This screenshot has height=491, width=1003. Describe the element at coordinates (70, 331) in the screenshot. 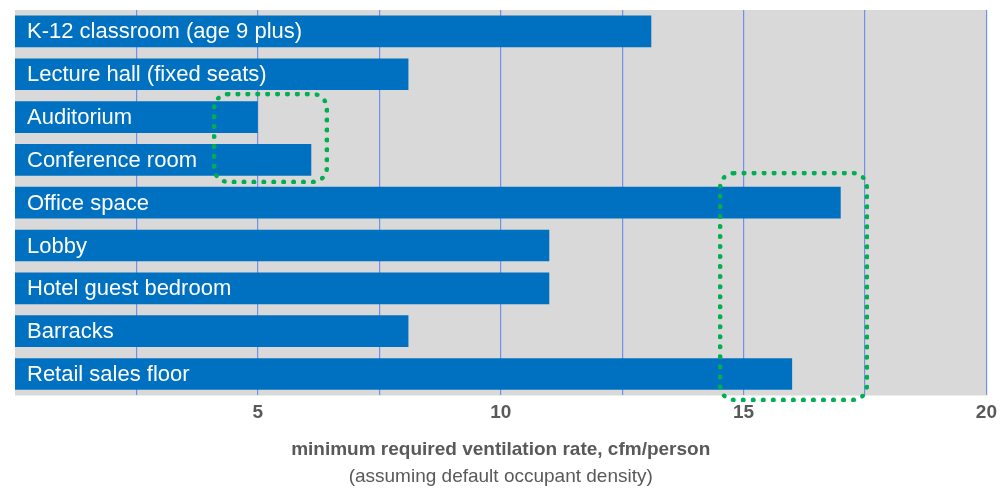

I see `y-tick-label: Barracks` at that location.